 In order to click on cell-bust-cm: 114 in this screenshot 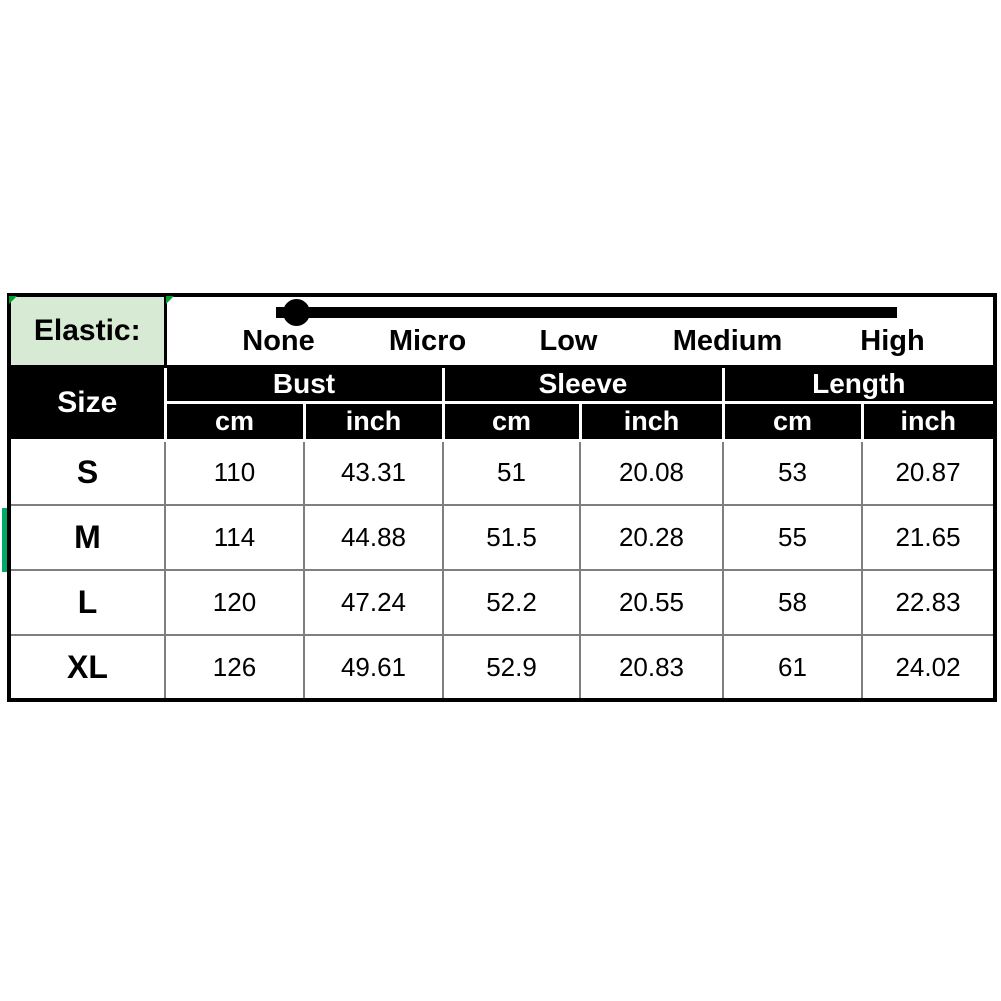, I will do `click(234, 537)`.